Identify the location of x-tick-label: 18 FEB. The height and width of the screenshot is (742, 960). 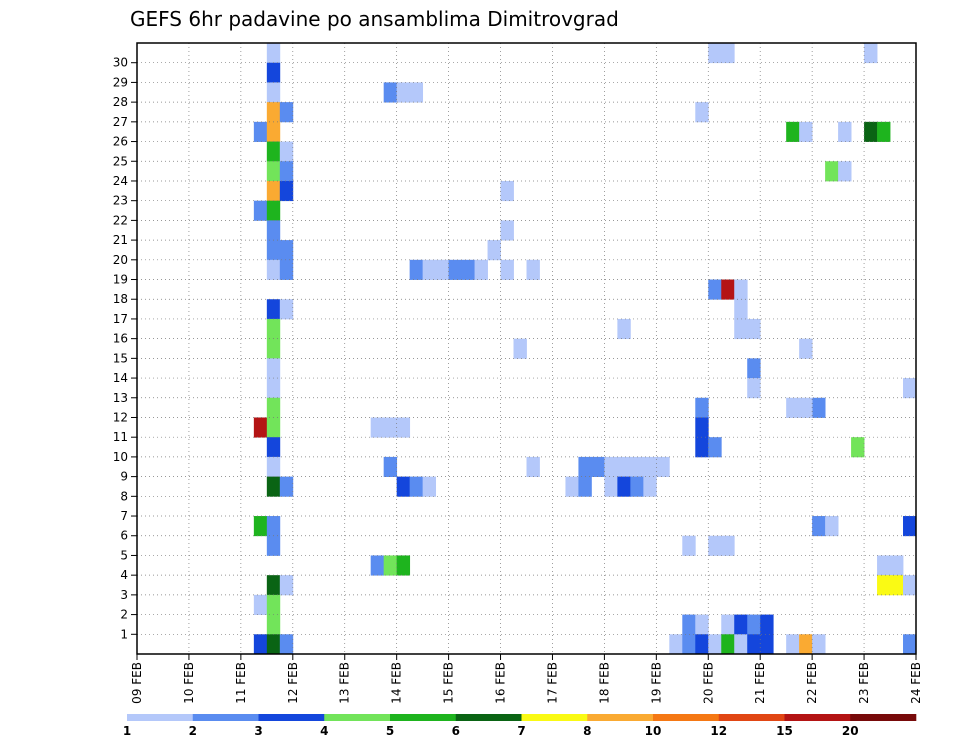
(604, 683).